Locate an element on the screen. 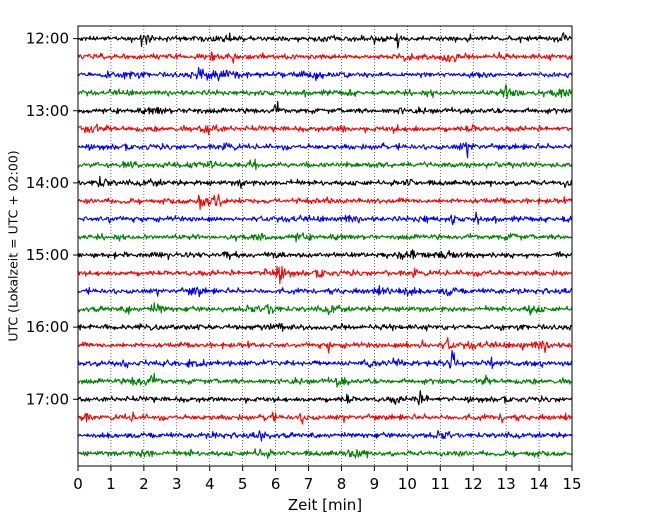 This screenshot has height=520, width=650. x-tick-label: 7 is located at coordinates (309, 484).